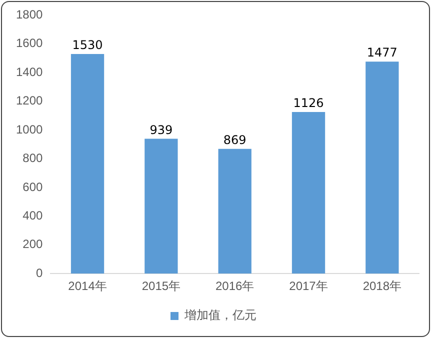 Image resolution: width=431 pixels, height=338 pixels. Describe the element at coordinates (308, 103) in the screenshot. I see `data-label: 1126` at that location.